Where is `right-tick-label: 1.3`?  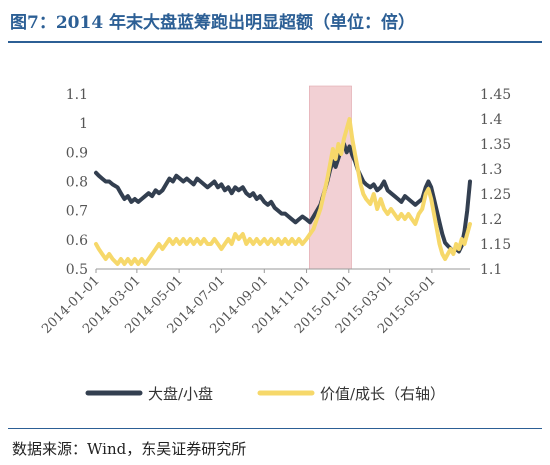
right-tick-label: 1.3 is located at coordinates (491, 170).